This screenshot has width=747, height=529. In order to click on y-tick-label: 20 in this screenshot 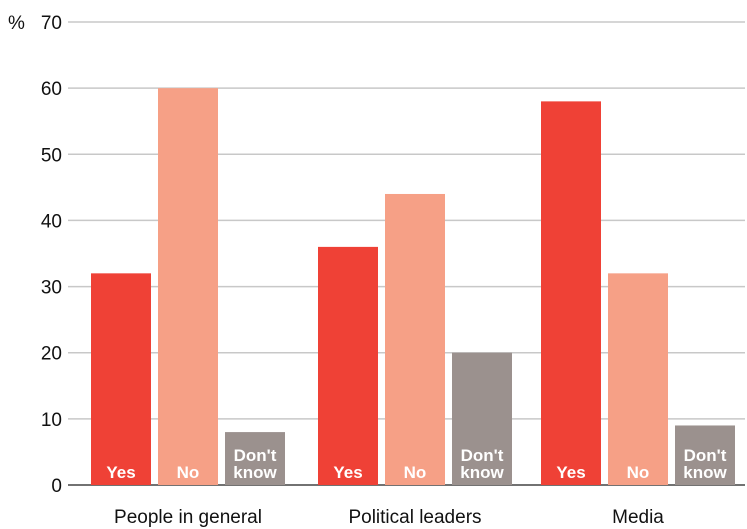, I will do `click(51, 354)`.